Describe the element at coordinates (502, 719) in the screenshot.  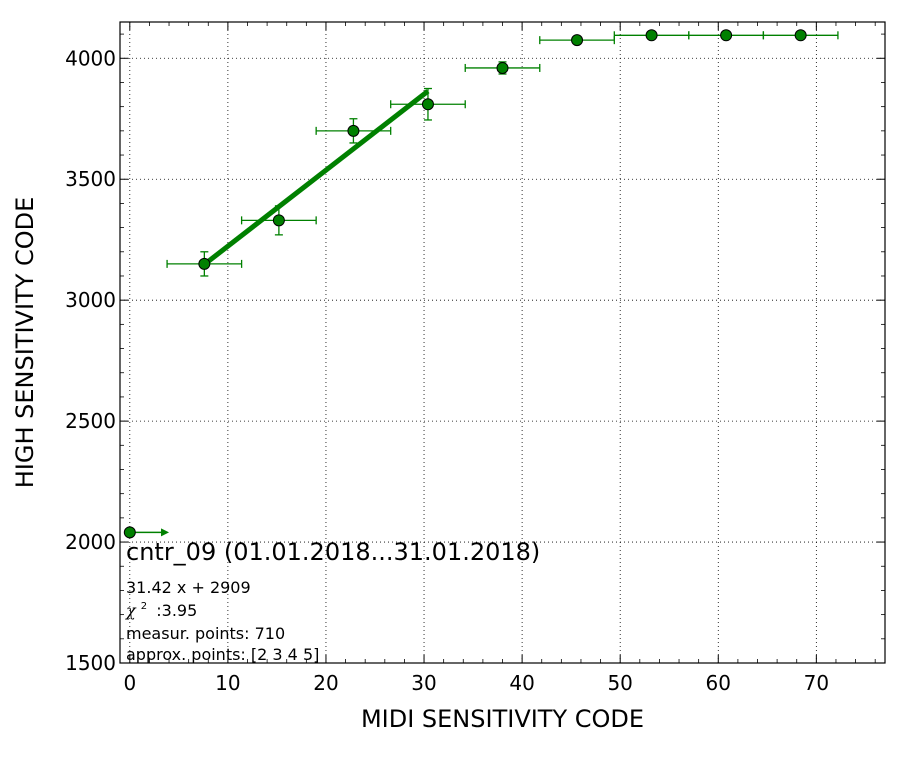
I see `x-axis-label: MIDI SENSITIVITY CODE` at that location.